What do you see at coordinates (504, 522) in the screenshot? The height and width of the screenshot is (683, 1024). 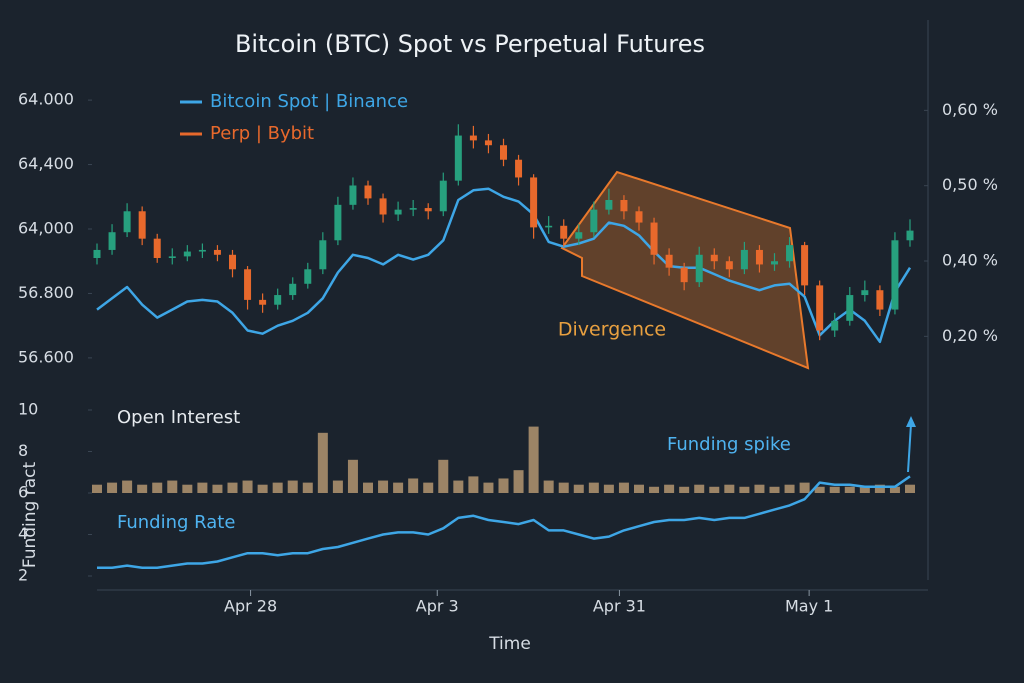 I see `line` at bounding box center [504, 522].